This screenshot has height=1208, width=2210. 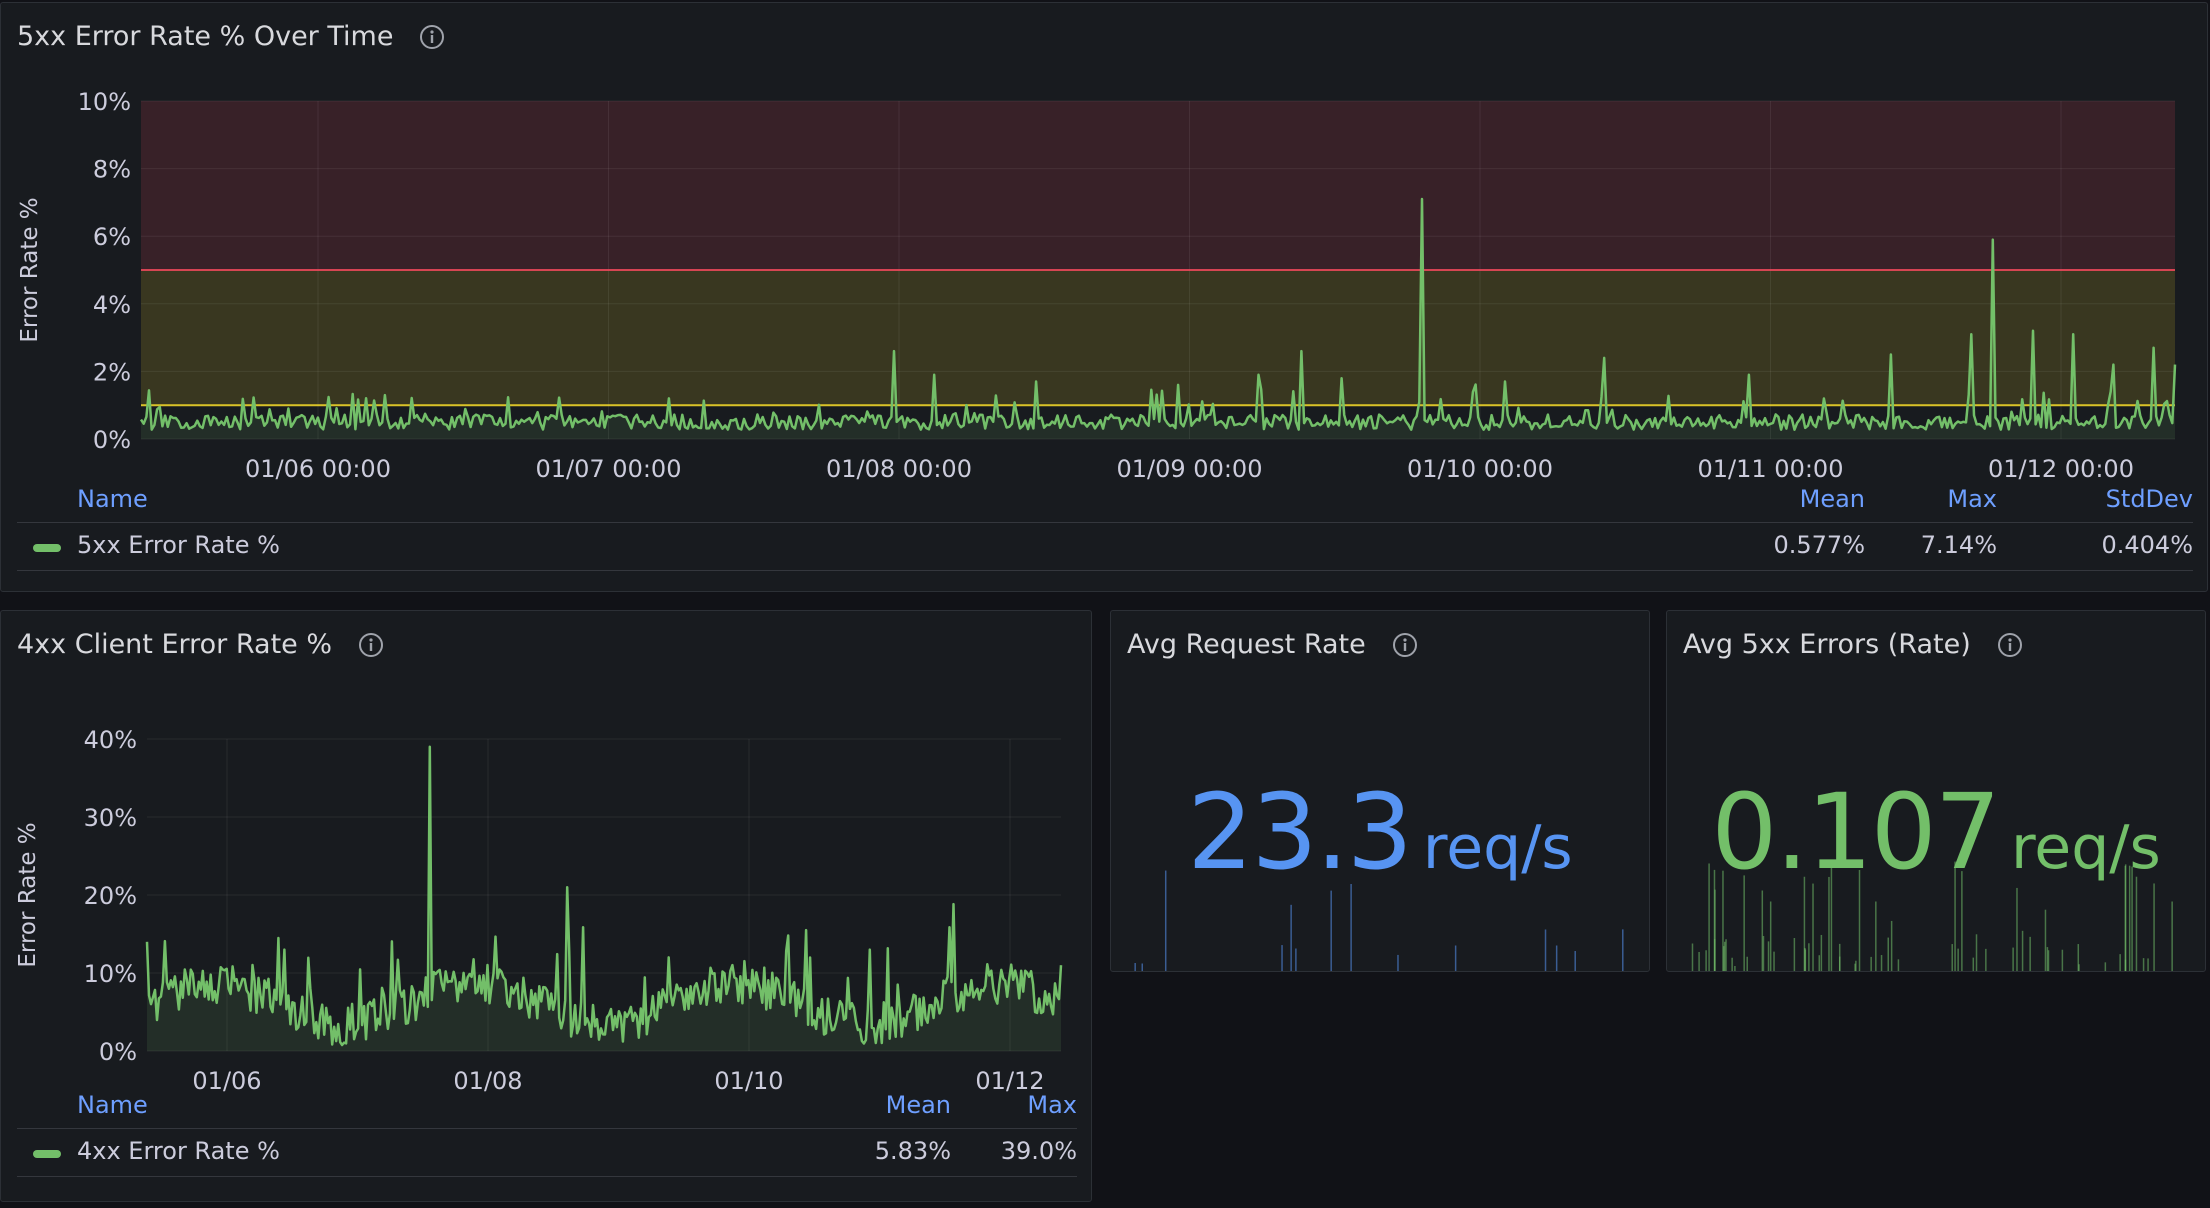 What do you see at coordinates (112, 372) in the screenshot?
I see `y-tick-label: 2%` at bounding box center [112, 372].